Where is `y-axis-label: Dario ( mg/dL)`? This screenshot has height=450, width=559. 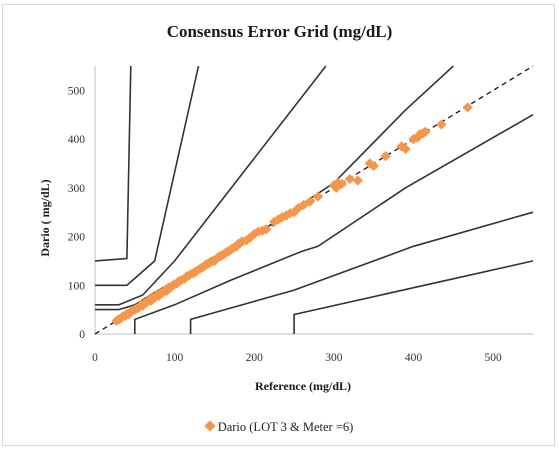 y-axis-label: Dario ( mg/dL) is located at coordinates (45, 217).